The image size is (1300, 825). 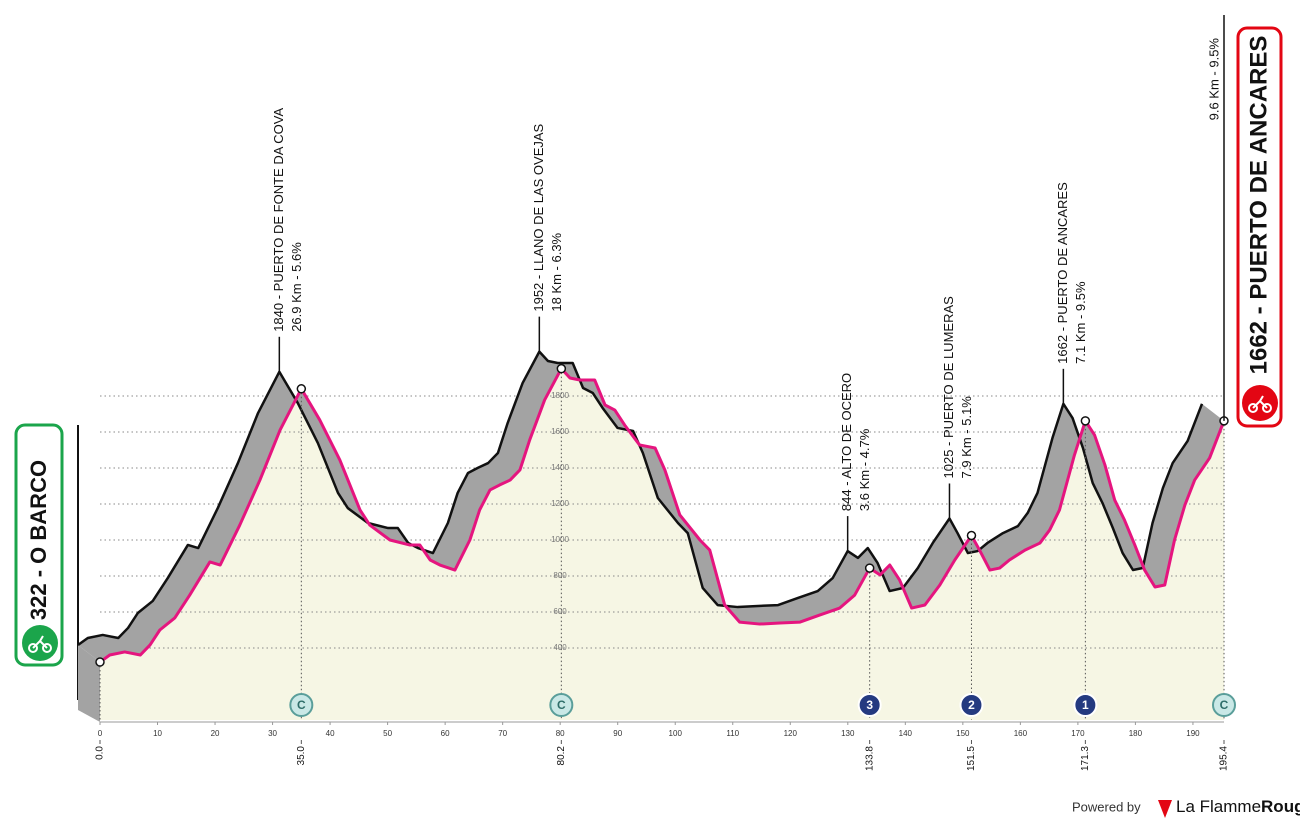 I want to click on start-box, so click(x=39, y=545).